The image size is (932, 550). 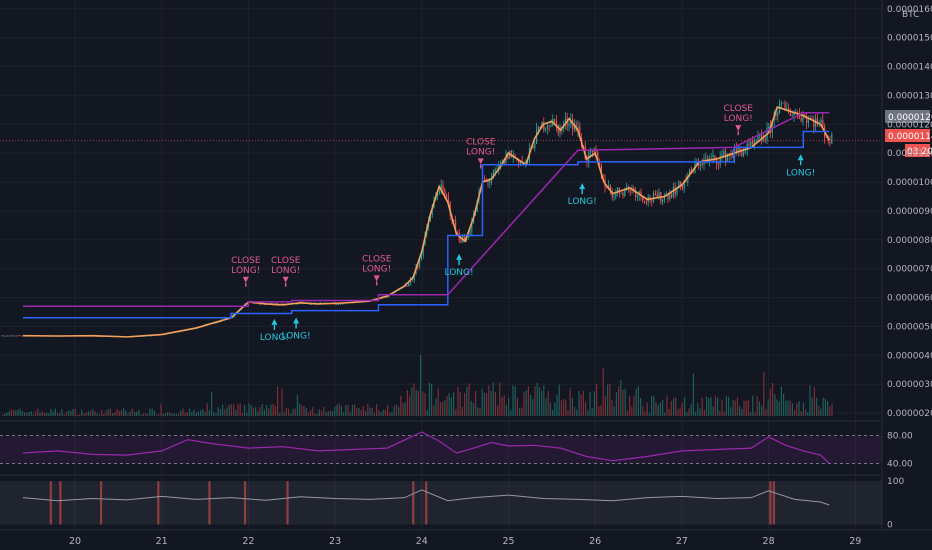 What do you see at coordinates (481, 142) in the screenshot?
I see `close-signal-label-top: CLOSE` at bounding box center [481, 142].